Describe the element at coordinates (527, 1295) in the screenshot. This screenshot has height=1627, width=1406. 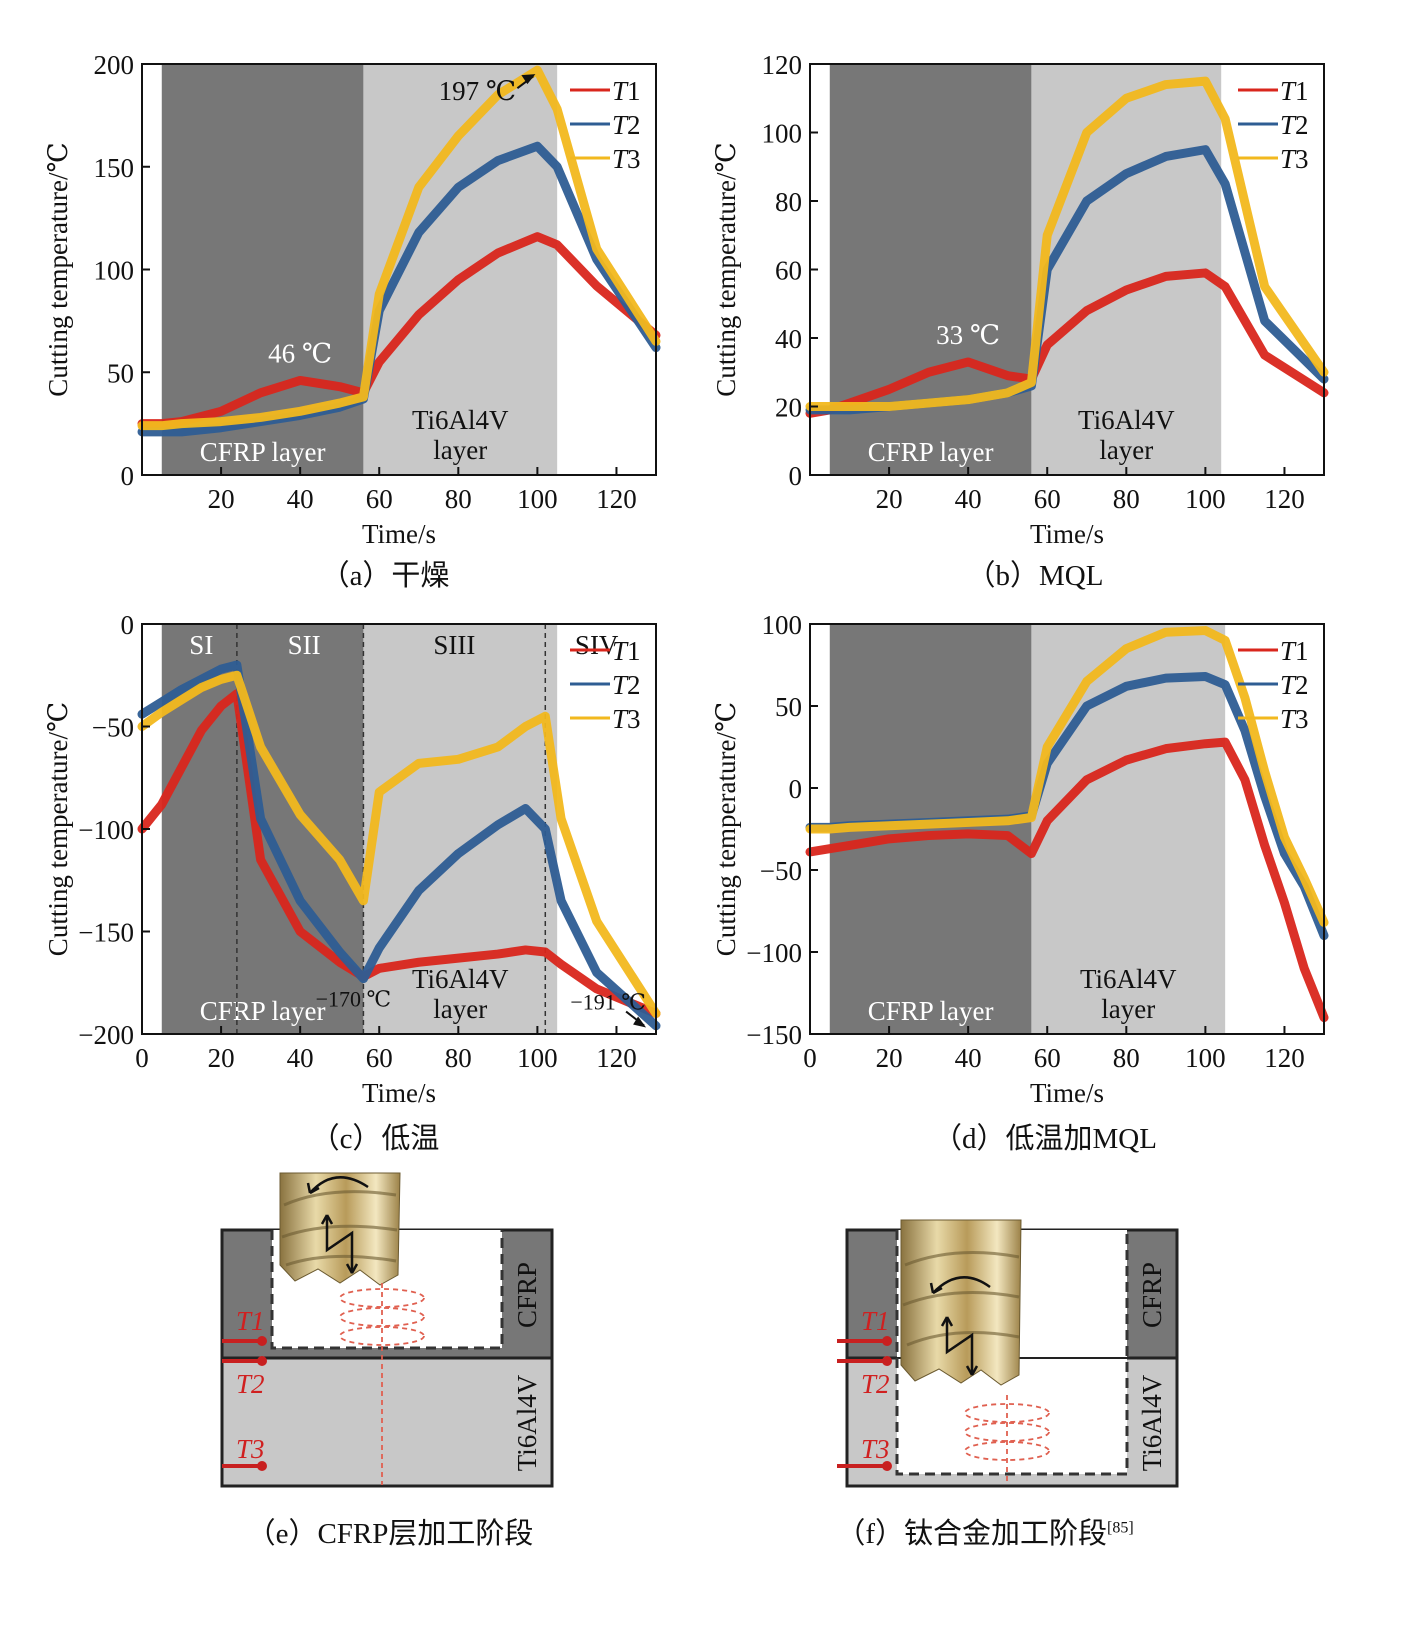
I see `layer-label-cfrp: CFRP` at that location.